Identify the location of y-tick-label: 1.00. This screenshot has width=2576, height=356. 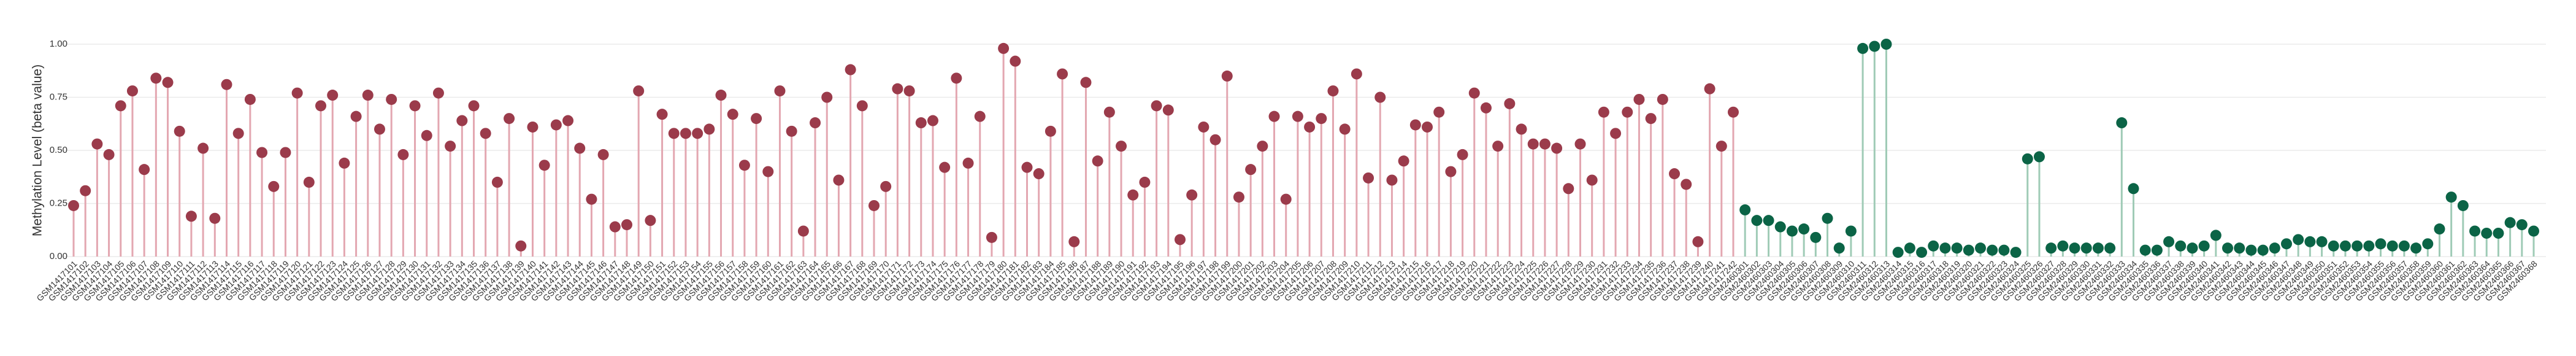
(58, 44).